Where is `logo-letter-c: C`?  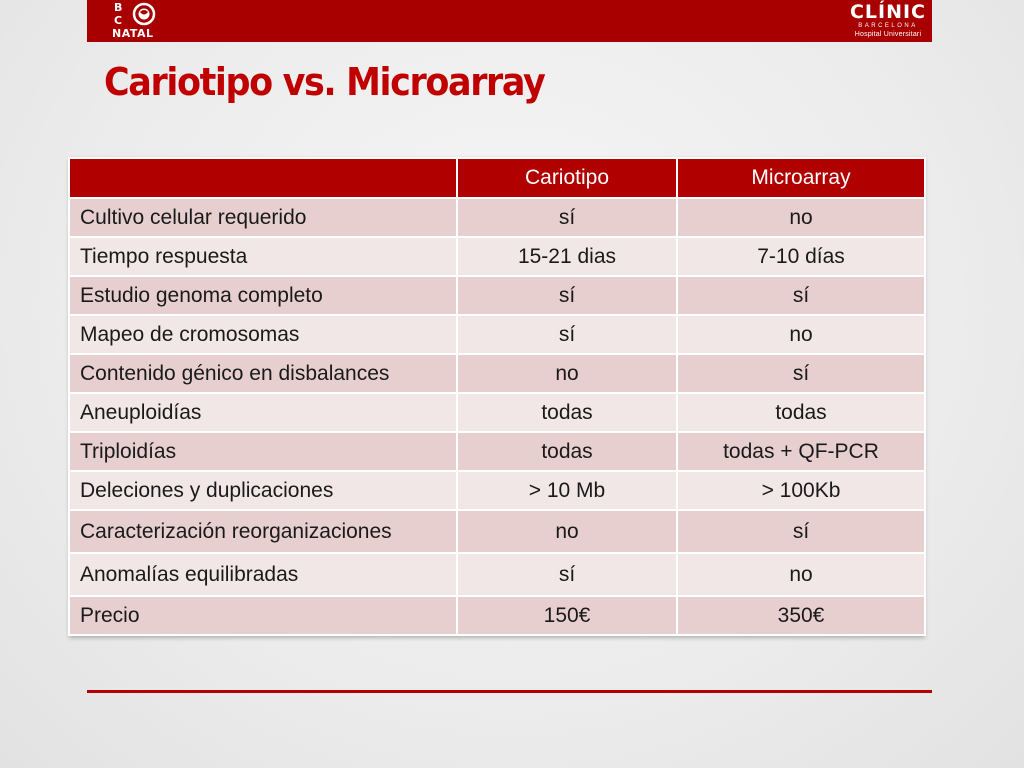
logo-letter-c: C is located at coordinates (118, 20).